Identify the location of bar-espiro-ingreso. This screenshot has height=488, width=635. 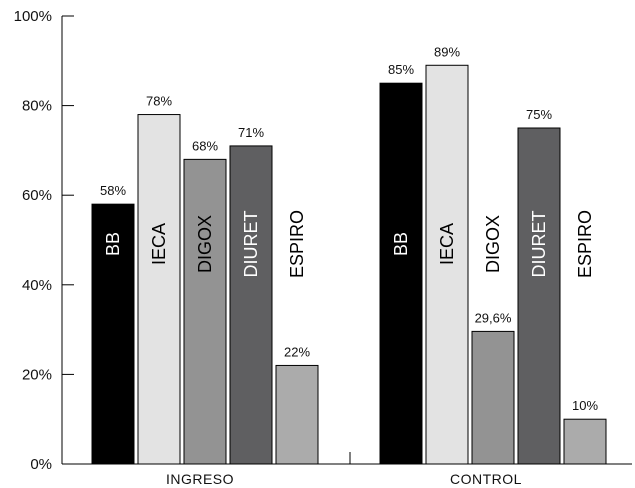
(297, 414).